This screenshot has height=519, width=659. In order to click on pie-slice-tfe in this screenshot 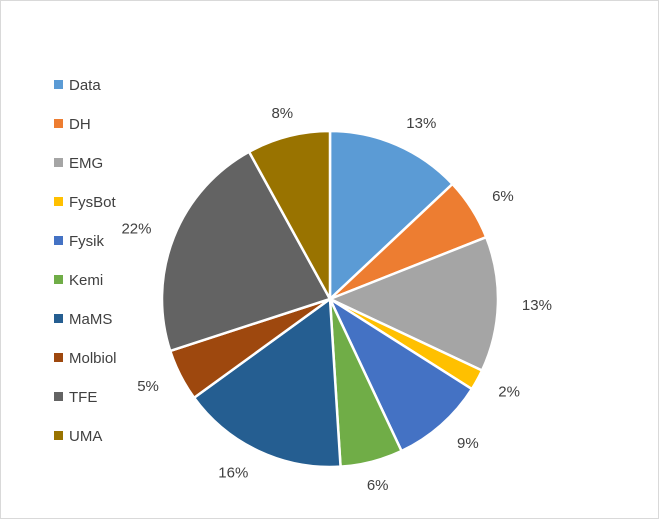, I will do `click(246, 251)`.